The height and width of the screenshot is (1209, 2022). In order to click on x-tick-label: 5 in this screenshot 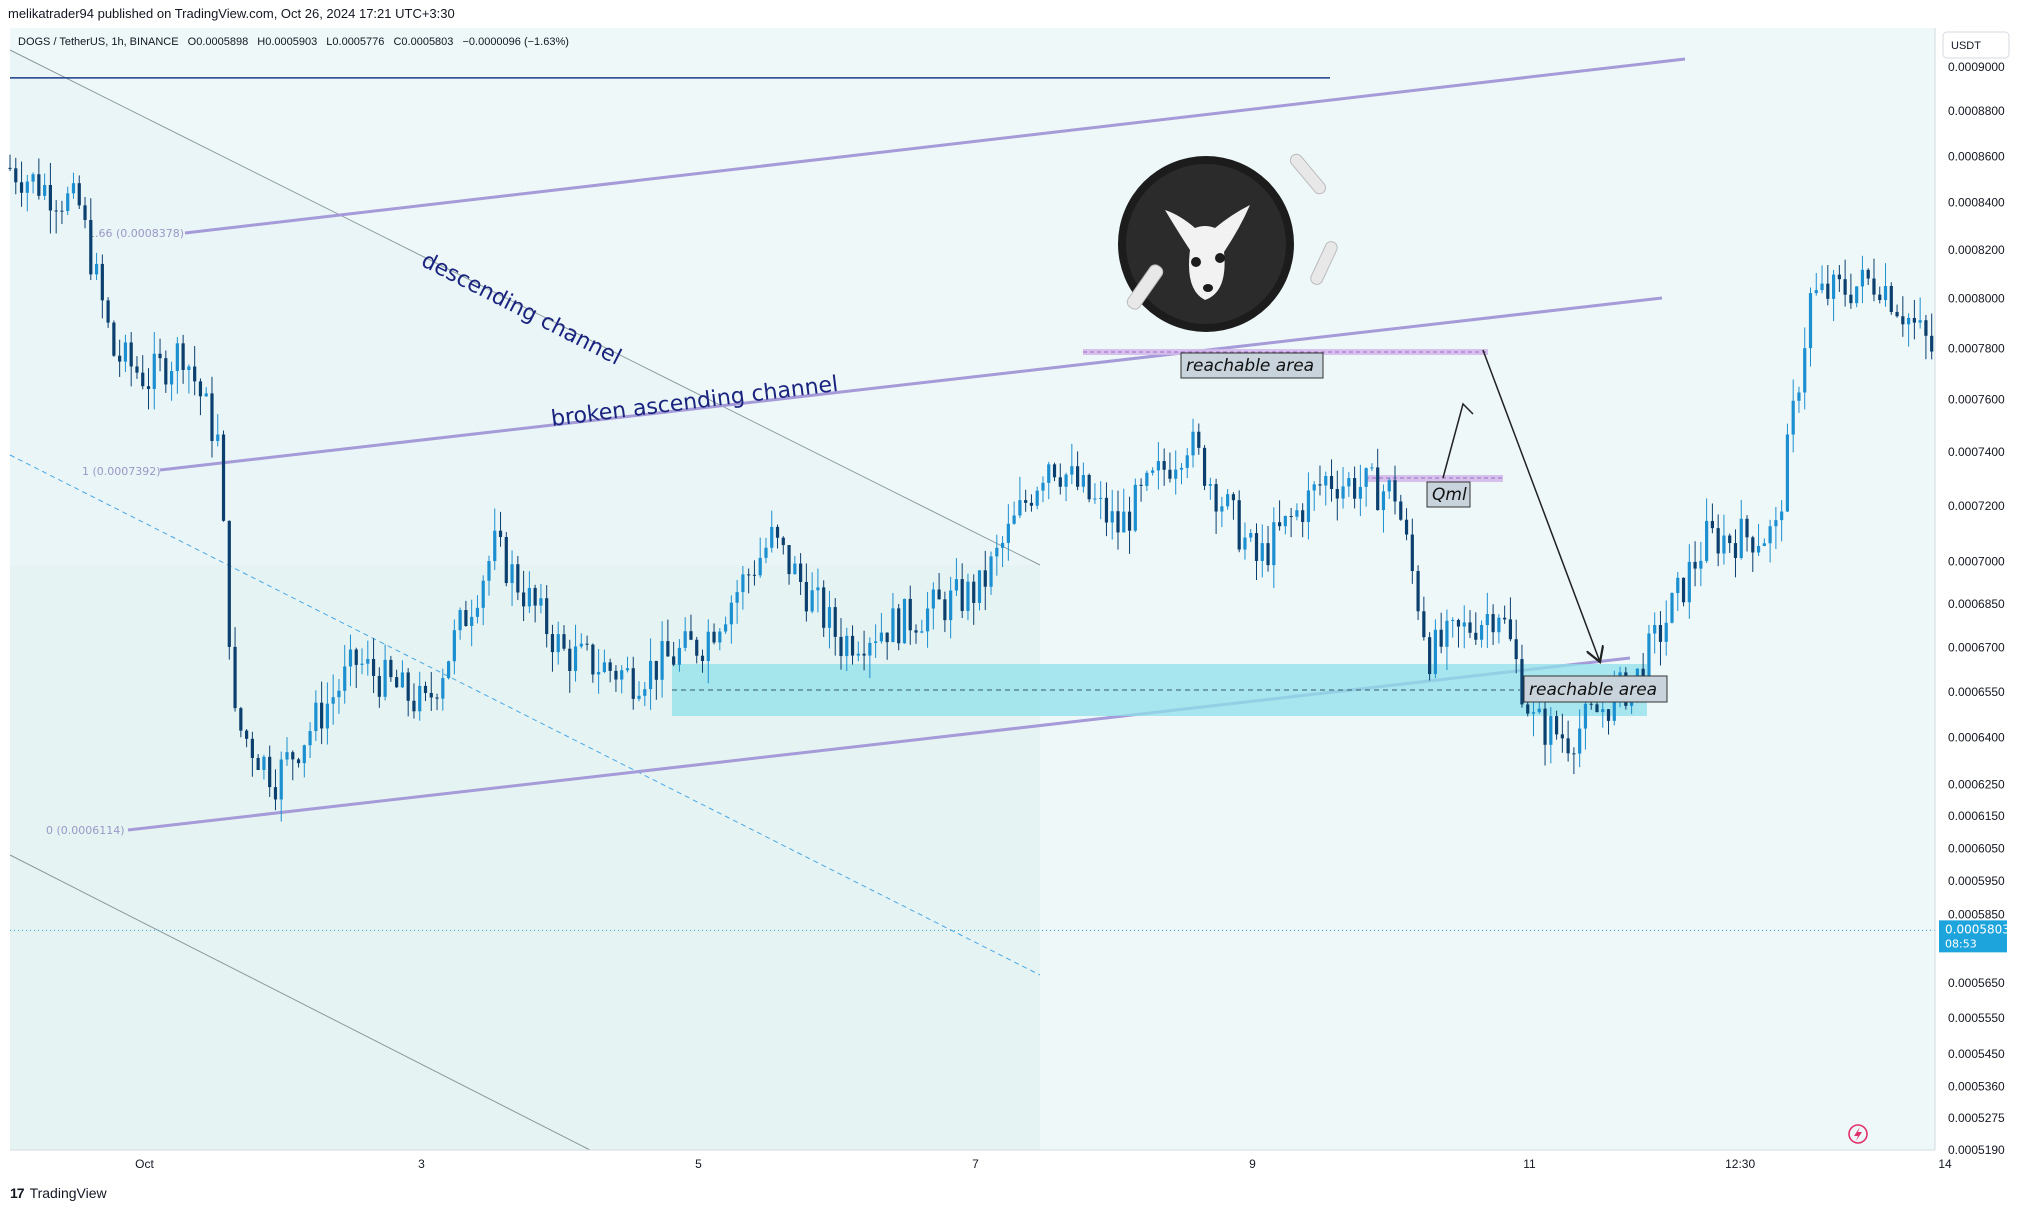, I will do `click(698, 1164)`.